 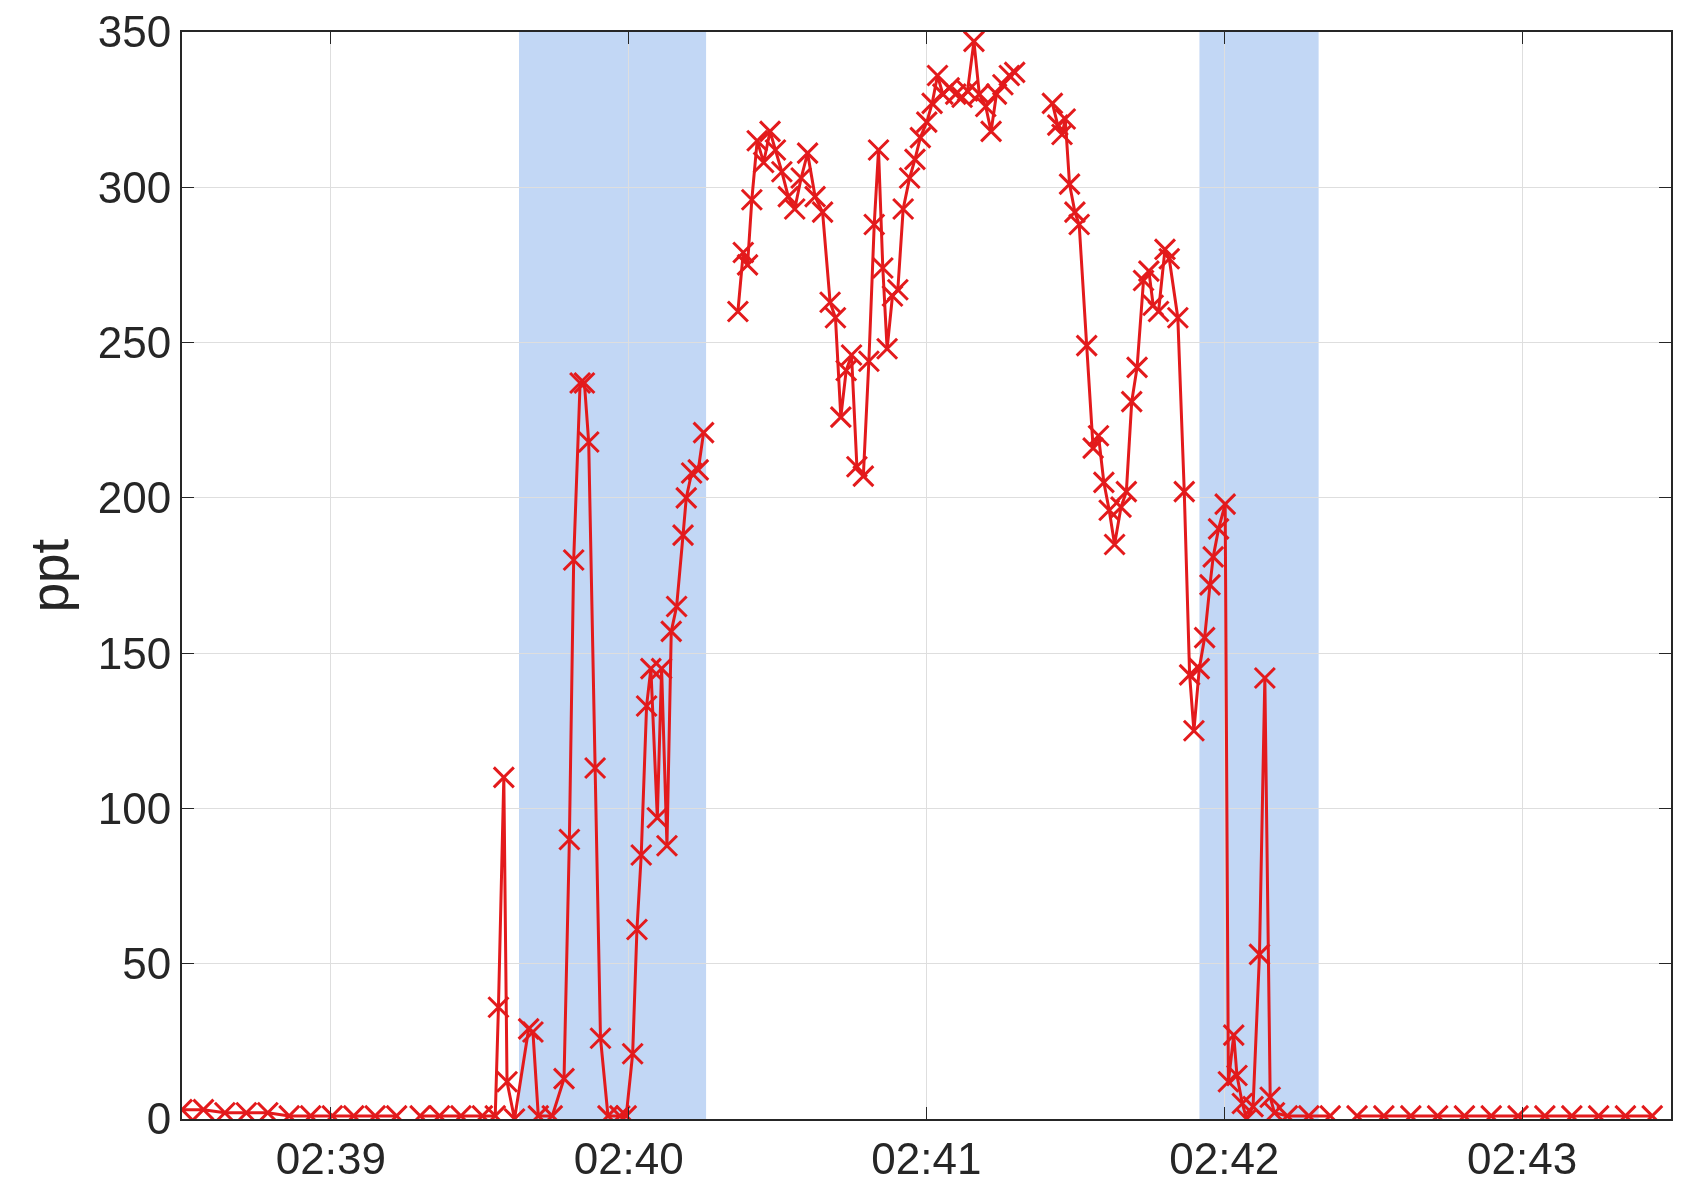 I want to click on y-tick-label: 150, so click(x=134, y=653).